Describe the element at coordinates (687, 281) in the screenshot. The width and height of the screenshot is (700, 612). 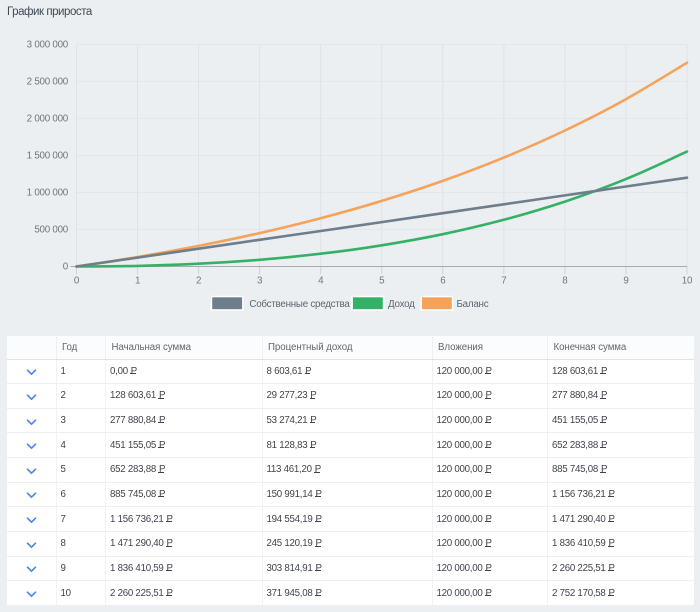
I see `svg-text: 10` at that location.